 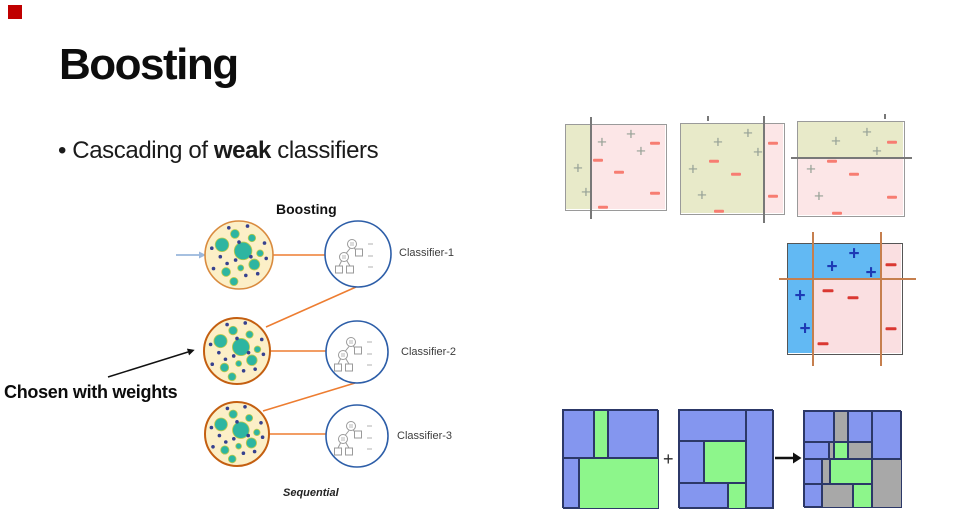 What do you see at coordinates (845, 299) in the screenshot?
I see `boundary-square: + + + + +` at bounding box center [845, 299].